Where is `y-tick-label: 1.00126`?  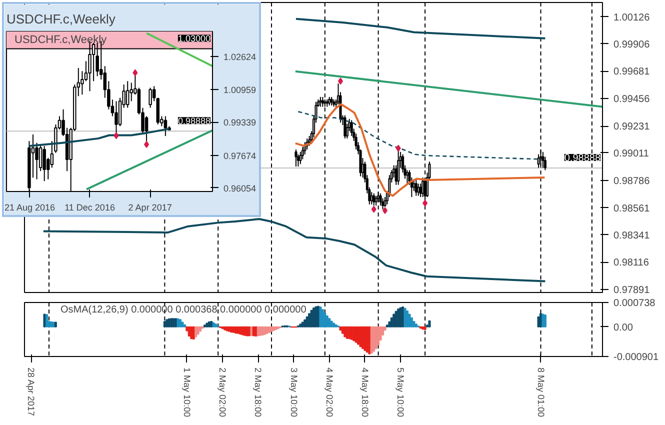 y-tick-label: 1.00126 is located at coordinates (632, 18).